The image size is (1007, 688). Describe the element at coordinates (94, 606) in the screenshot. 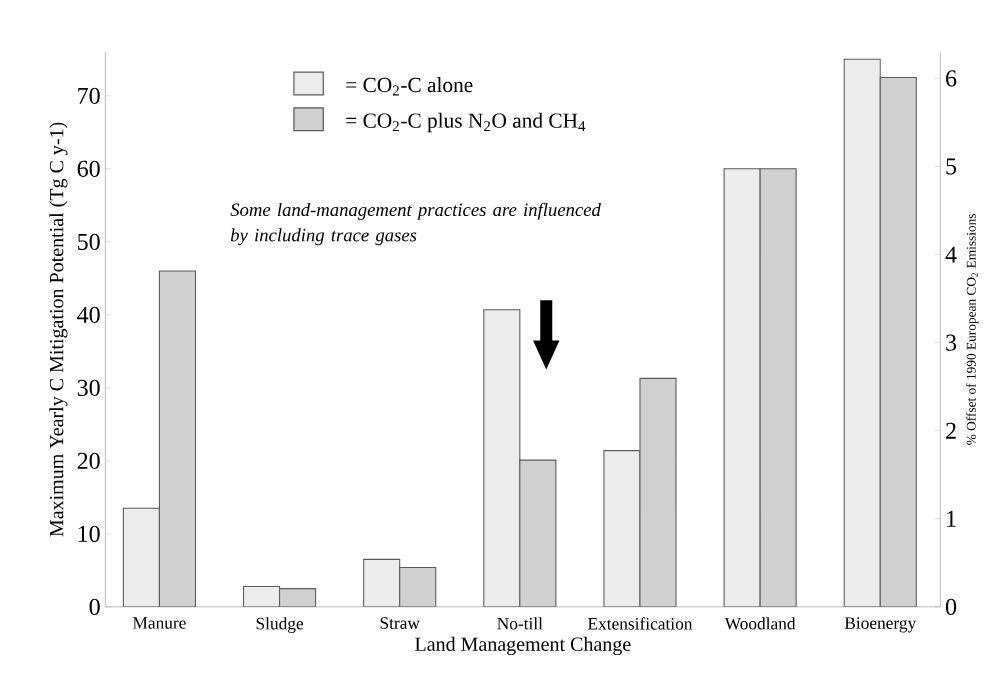

I see `y-tick-label: 0` at that location.